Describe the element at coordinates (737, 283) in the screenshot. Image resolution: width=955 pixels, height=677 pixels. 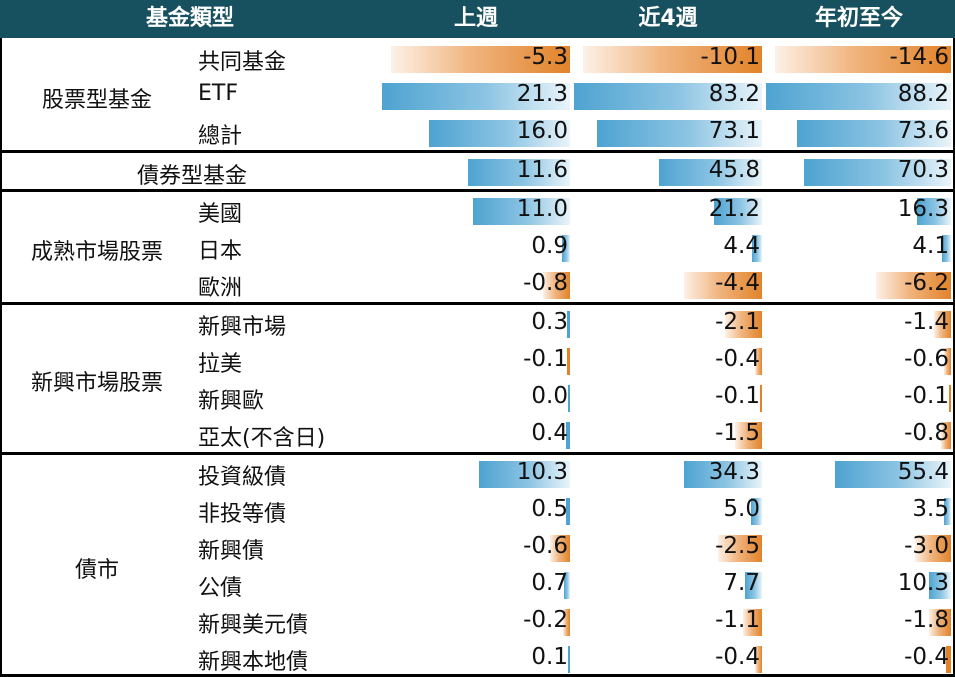
I see `value-cell: -4.4` at that location.